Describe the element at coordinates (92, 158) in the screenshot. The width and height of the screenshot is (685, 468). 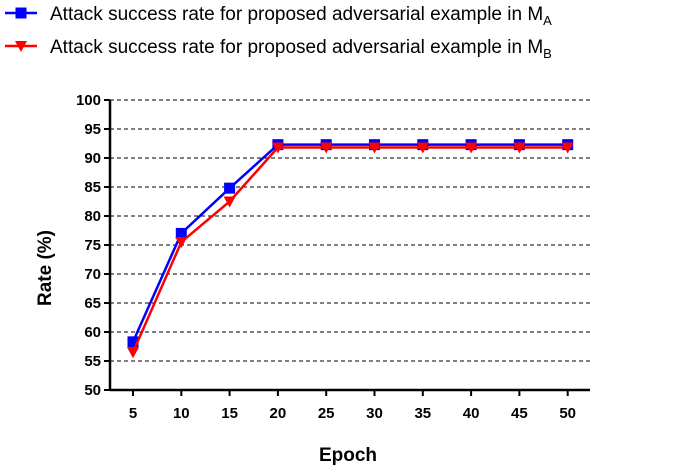
I see `y-tick-label: 90` at that location.